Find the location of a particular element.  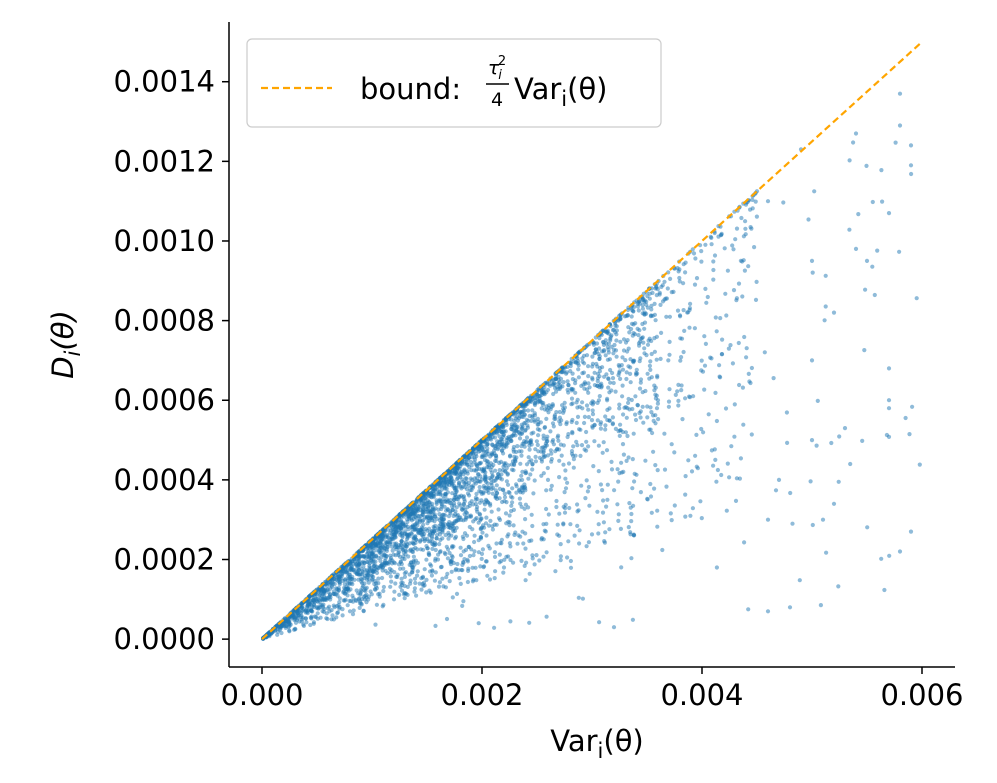

y-tick-label: 0.0000 is located at coordinates (164, 639).